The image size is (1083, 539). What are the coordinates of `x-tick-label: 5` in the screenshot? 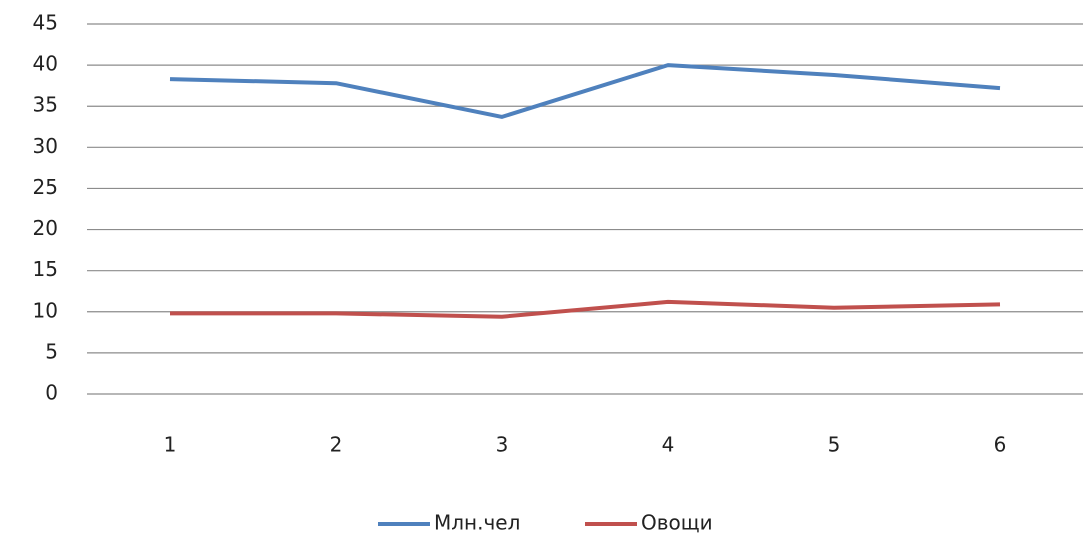 It's located at (834, 445).